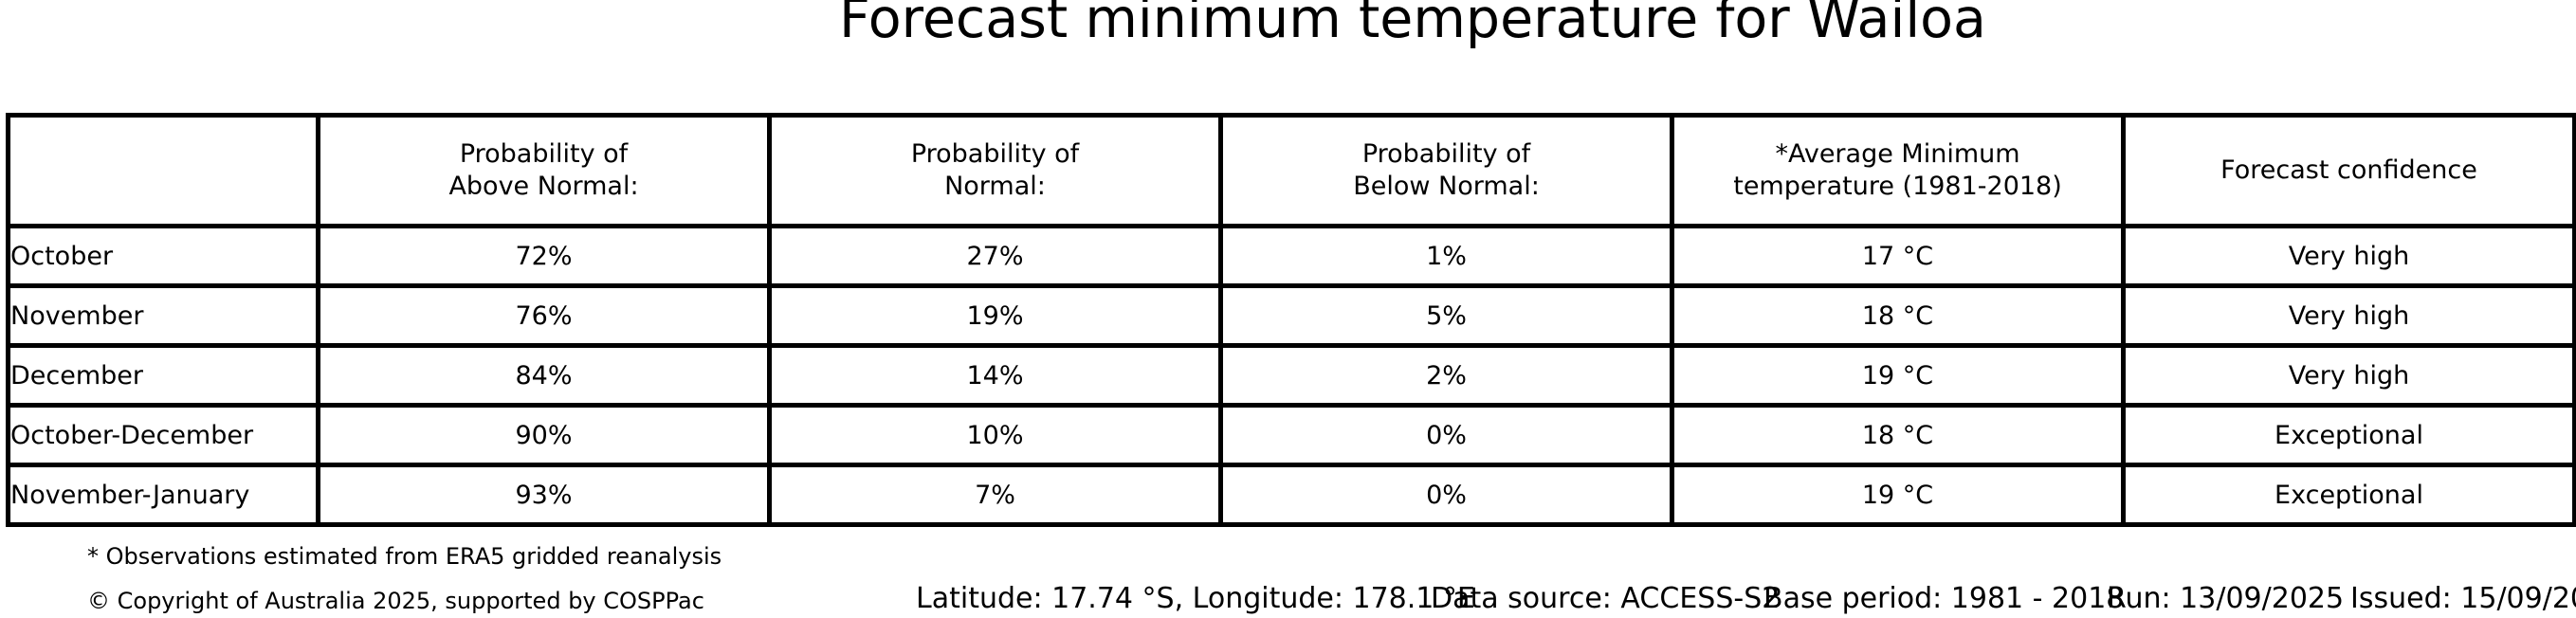  Describe the element at coordinates (995, 375) in the screenshot. I see `cell-normal: 14%` at that location.